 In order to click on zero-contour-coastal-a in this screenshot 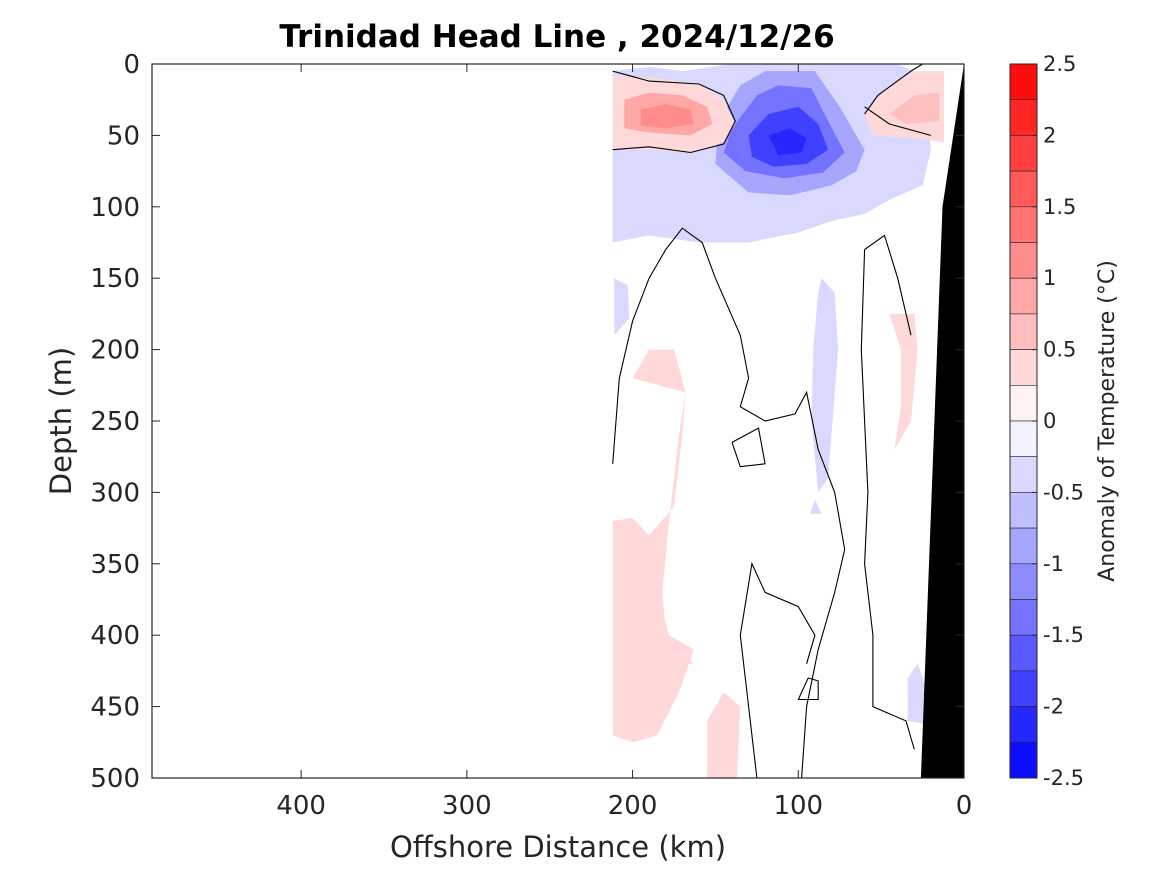, I will do `click(893, 89)`.